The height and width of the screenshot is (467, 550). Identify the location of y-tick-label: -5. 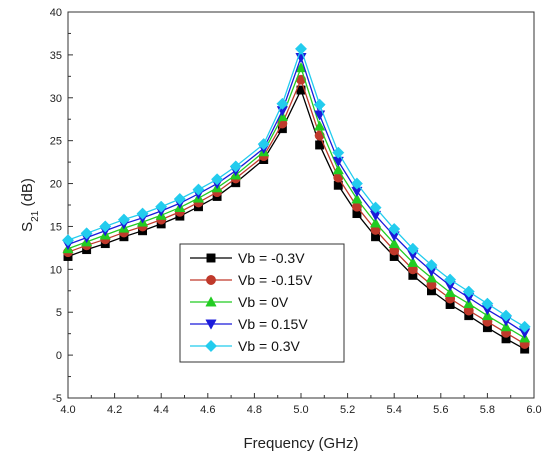
(57, 399).